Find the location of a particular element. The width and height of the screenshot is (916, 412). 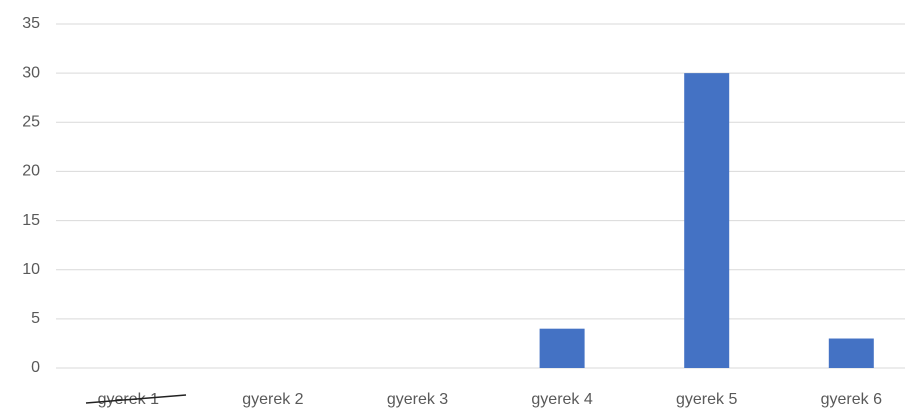

x-tick-label: gyerek 6 is located at coordinates (851, 399).